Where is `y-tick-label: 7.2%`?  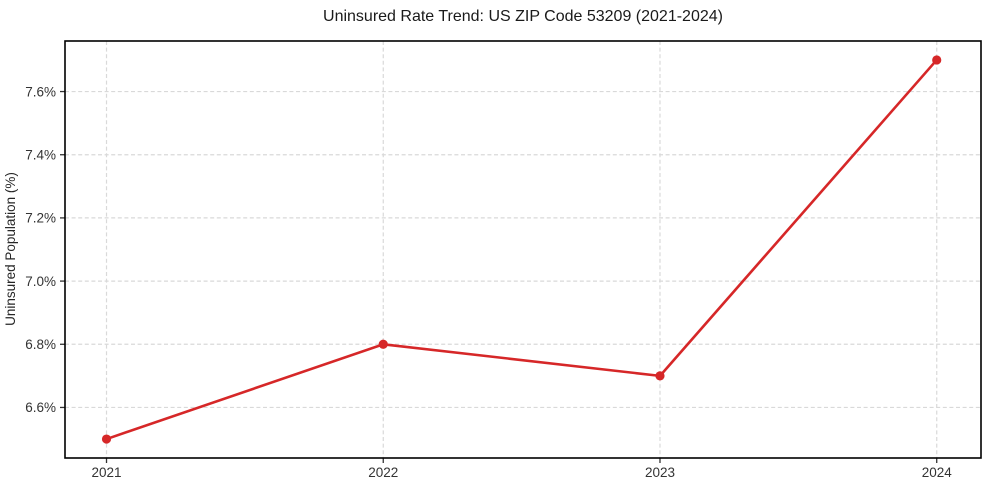
y-tick-label: 7.2% is located at coordinates (40, 218).